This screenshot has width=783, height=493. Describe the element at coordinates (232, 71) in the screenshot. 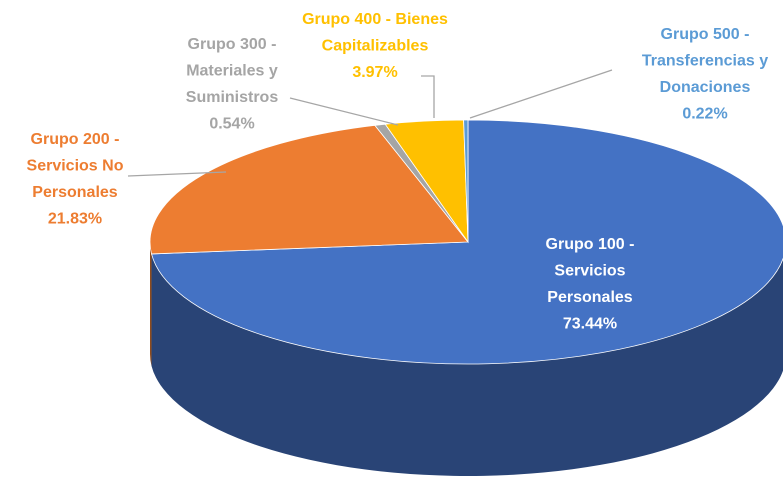

I see `category-label: Grupo 300 -Materiales y Suministros` at that location.